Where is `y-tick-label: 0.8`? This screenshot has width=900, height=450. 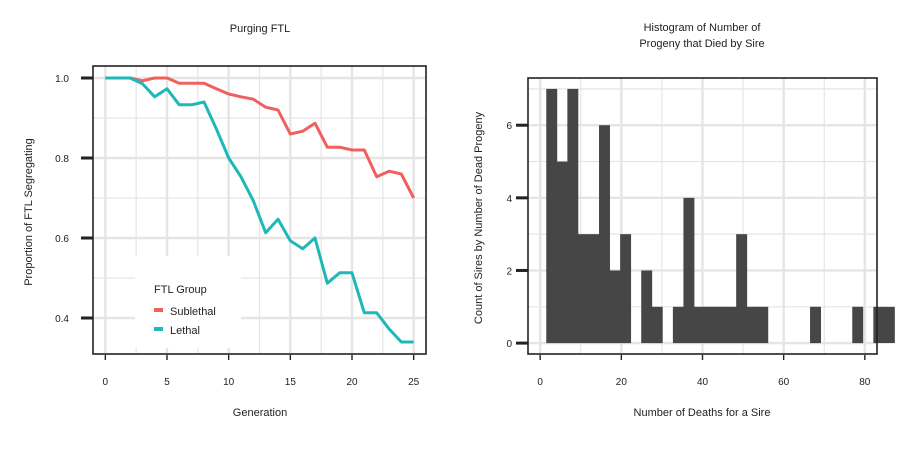
y-tick-label: 0.8 is located at coordinates (62, 159).